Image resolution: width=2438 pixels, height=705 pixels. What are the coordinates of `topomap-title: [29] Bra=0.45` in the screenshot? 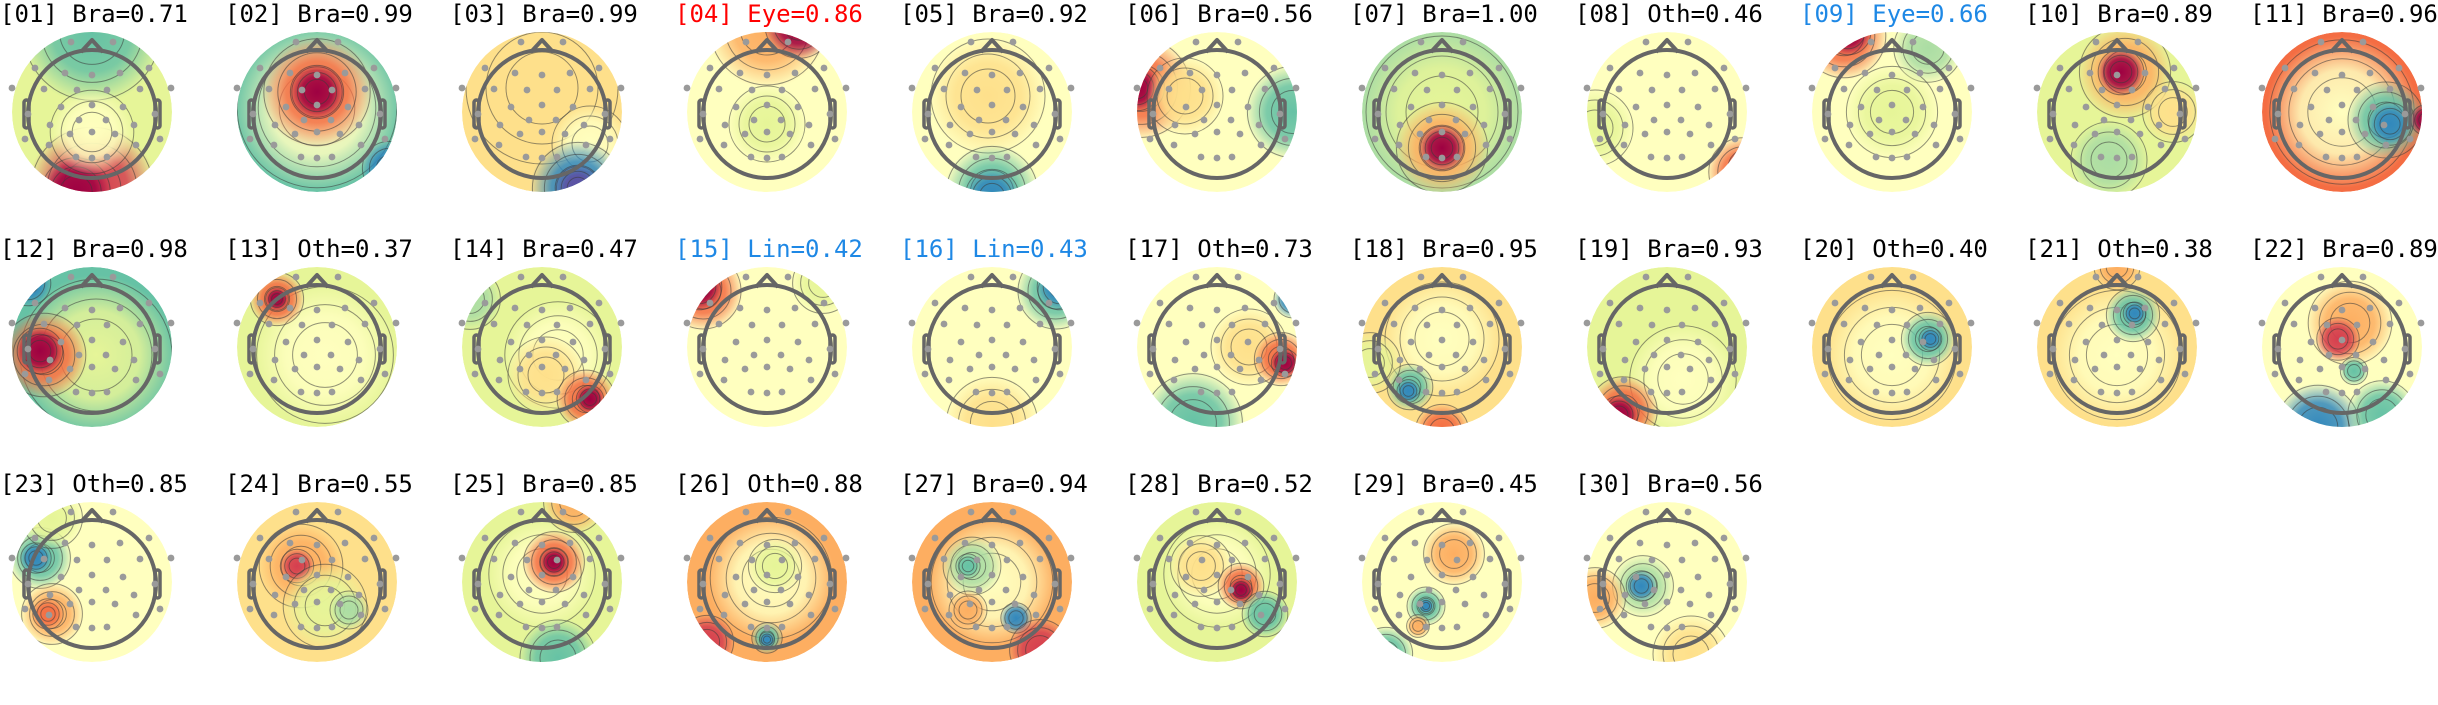 It's located at (1444, 484).